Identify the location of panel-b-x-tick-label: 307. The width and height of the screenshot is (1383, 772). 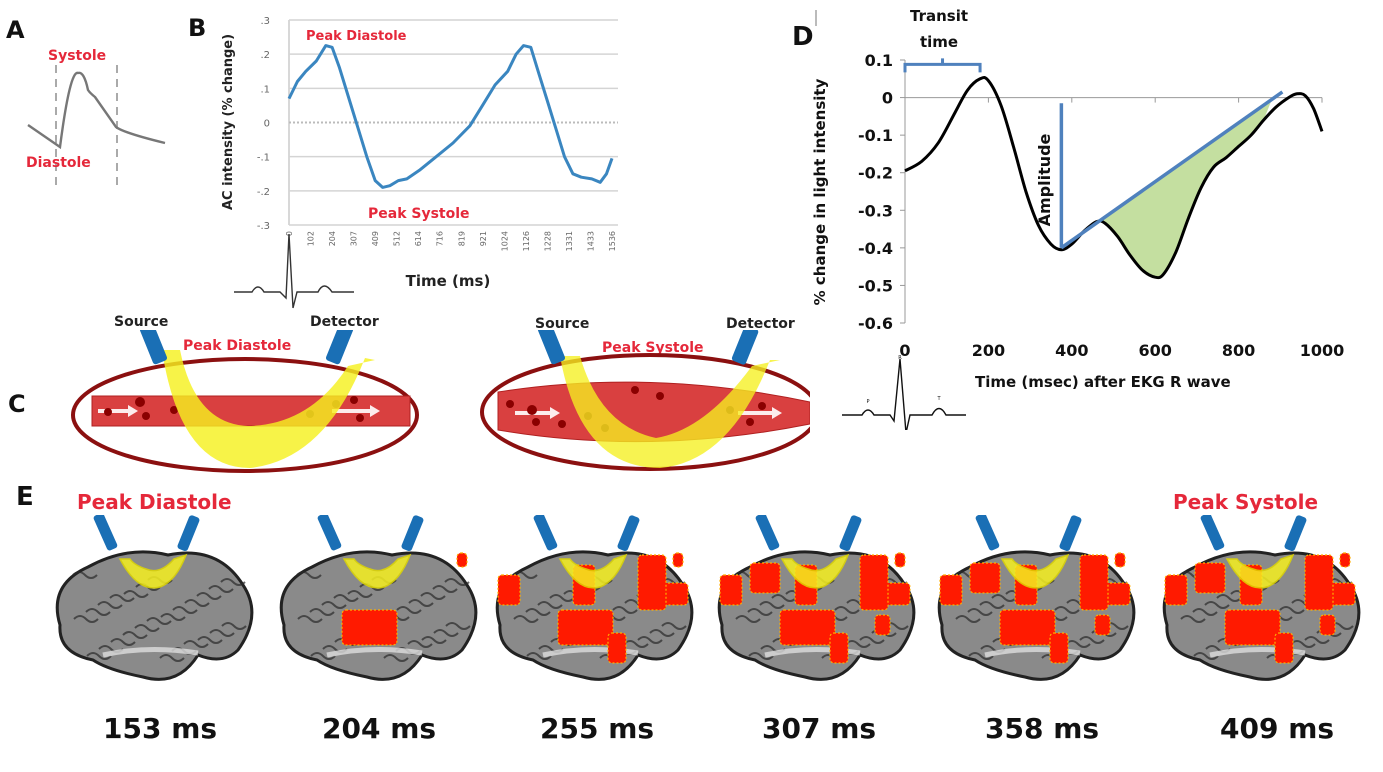
(354, 238).